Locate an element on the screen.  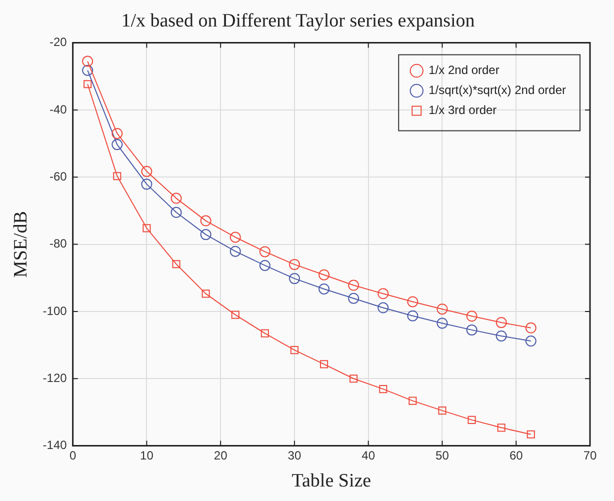
x-tick-label: 60 is located at coordinates (516, 455).